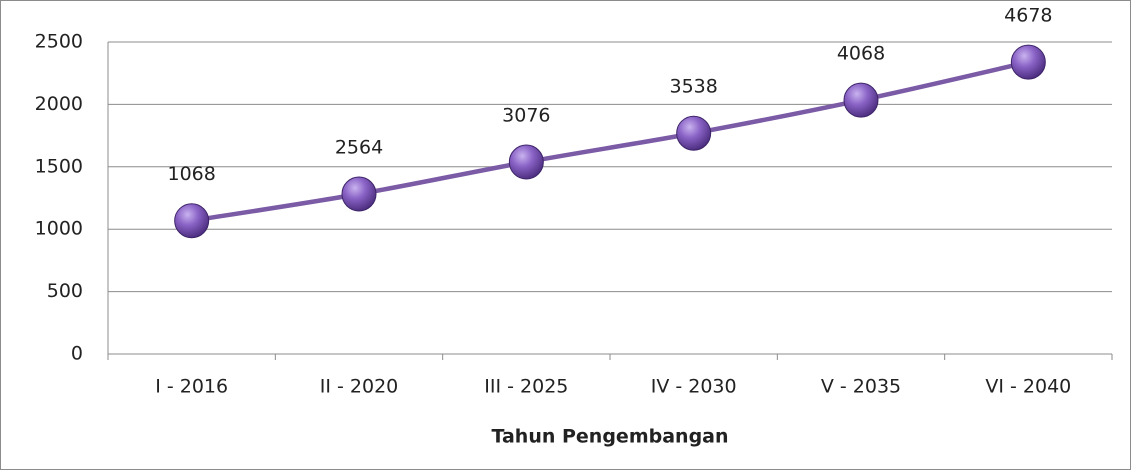 The width and height of the screenshot is (1131, 470). I want to click on data-label: 1068, so click(191, 174).